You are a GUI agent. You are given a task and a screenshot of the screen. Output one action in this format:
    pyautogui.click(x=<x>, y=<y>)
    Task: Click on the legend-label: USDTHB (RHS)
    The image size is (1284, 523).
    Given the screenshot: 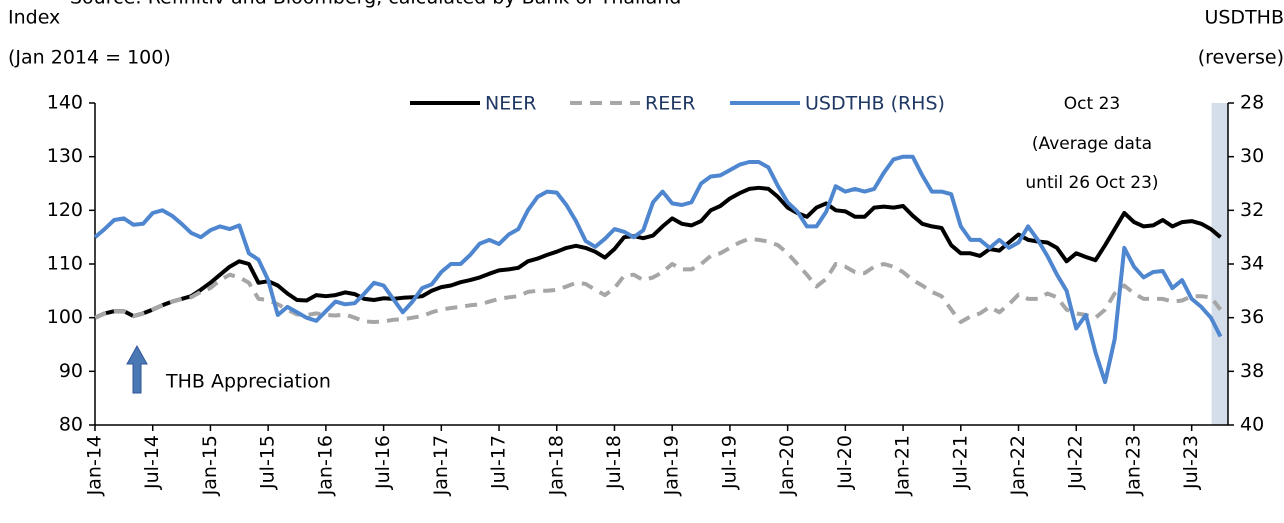 What is the action you would take?
    pyautogui.click(x=875, y=104)
    